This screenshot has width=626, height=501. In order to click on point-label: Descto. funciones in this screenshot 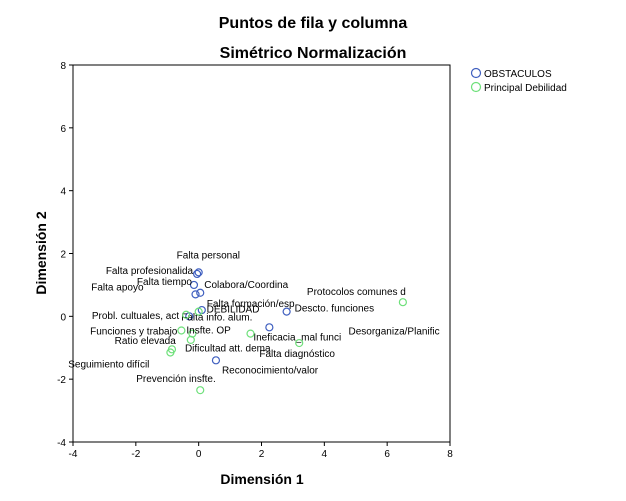, I will do `click(335, 309)`.